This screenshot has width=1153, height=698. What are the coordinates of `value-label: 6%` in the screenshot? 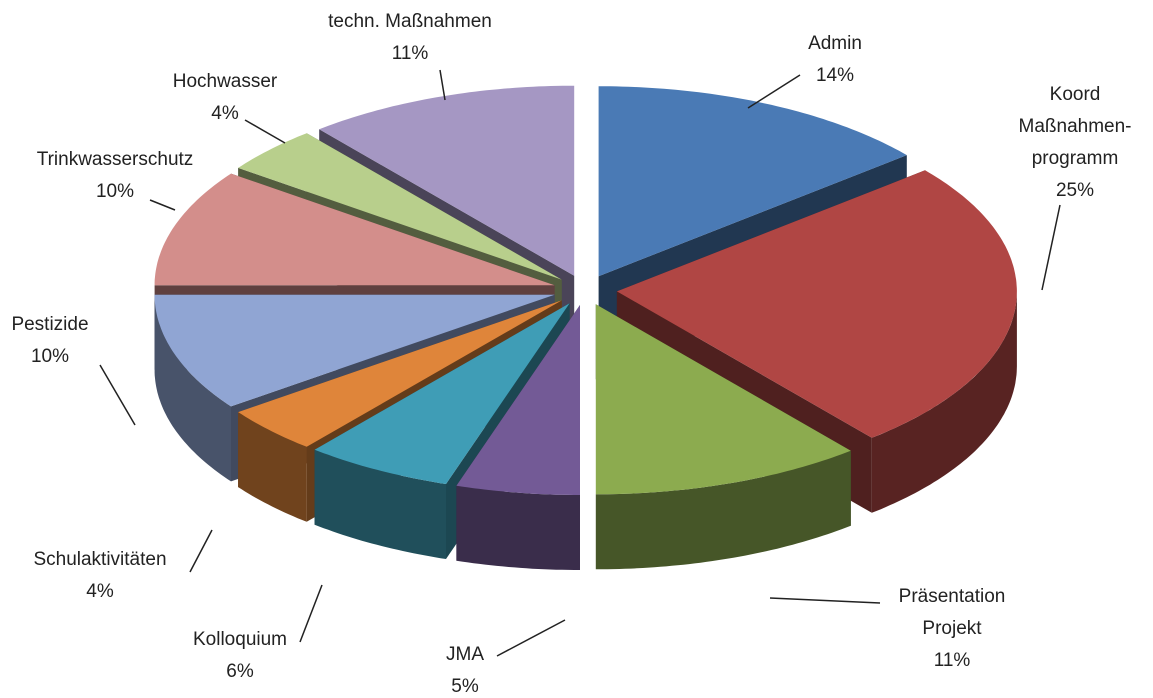 It's located at (240, 671).